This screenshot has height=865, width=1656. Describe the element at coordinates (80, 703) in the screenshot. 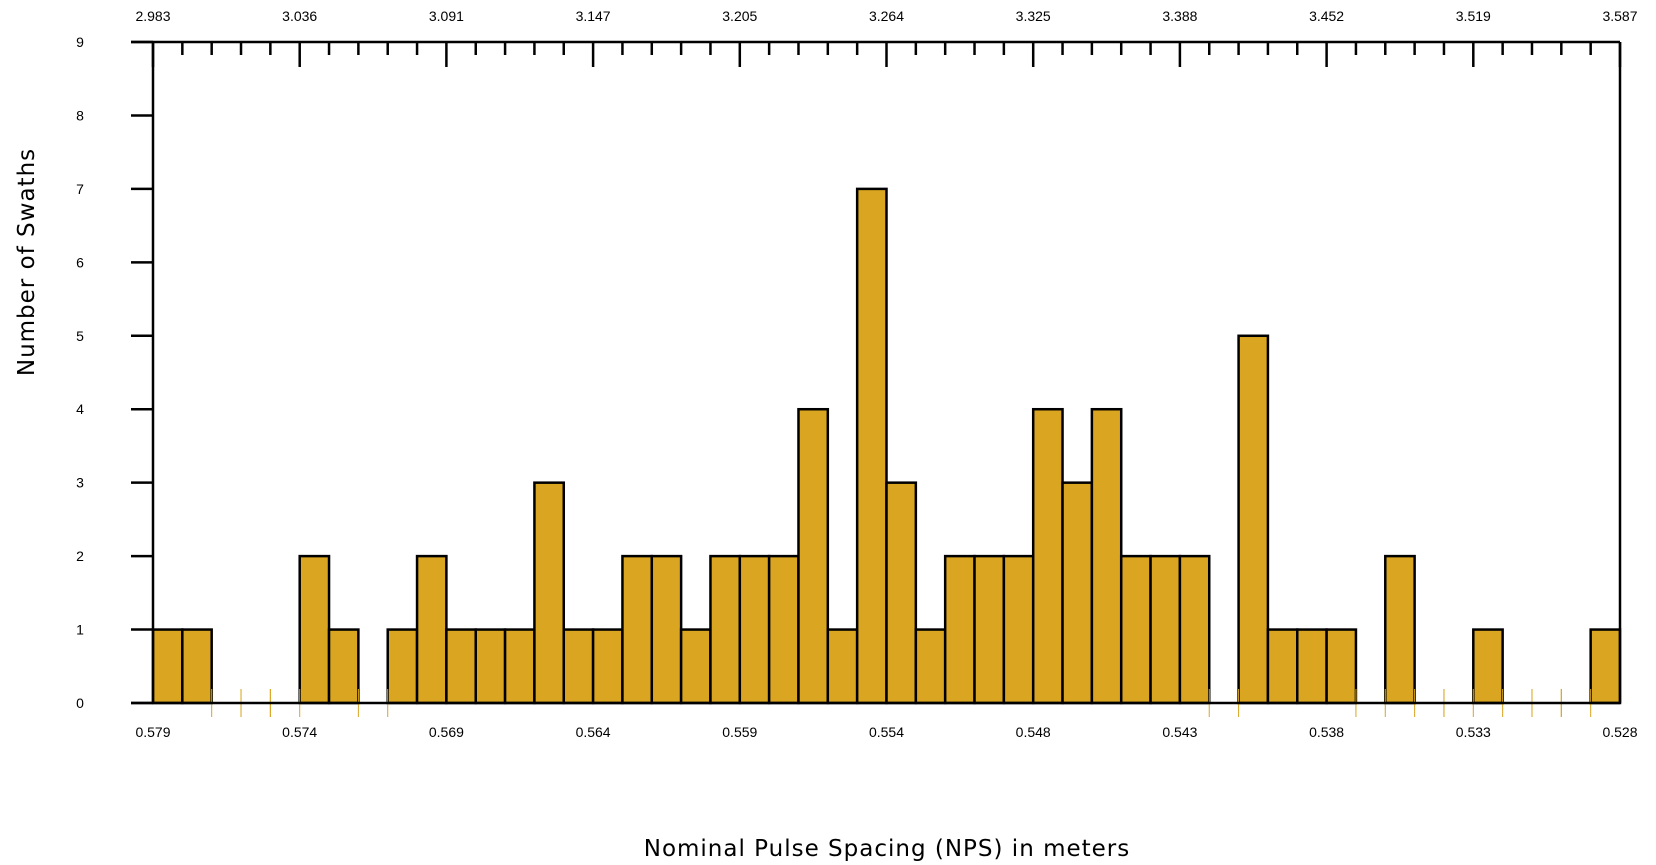

I see `y-tick-label: 0` at that location.